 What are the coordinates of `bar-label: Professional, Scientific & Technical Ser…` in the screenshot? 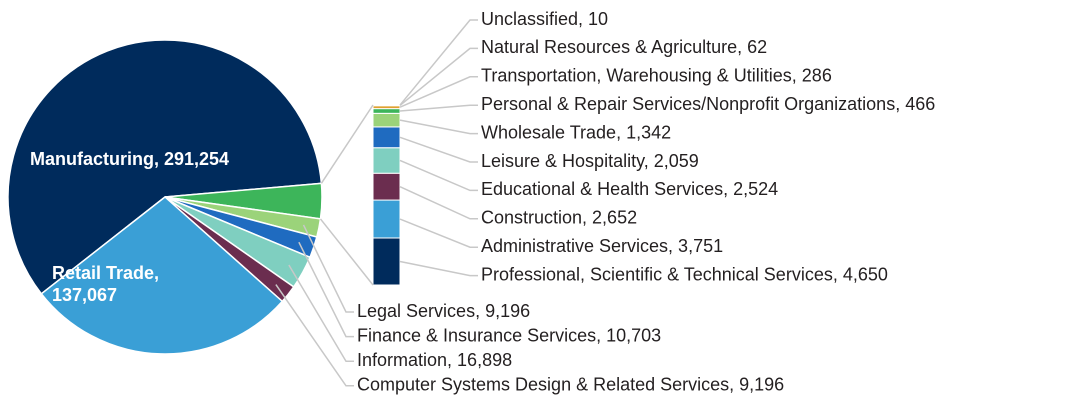 It's located at (684, 274).